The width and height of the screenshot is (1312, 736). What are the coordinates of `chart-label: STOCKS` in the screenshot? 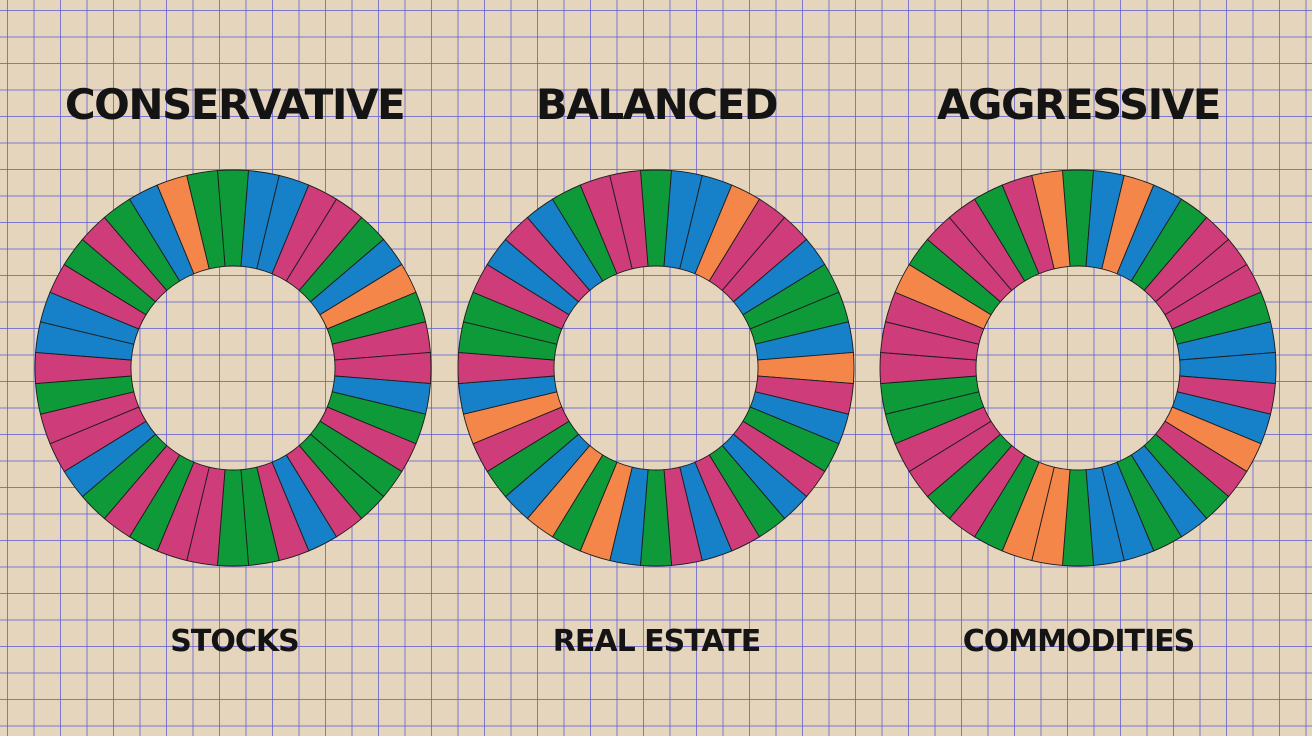 It's located at (234, 641).